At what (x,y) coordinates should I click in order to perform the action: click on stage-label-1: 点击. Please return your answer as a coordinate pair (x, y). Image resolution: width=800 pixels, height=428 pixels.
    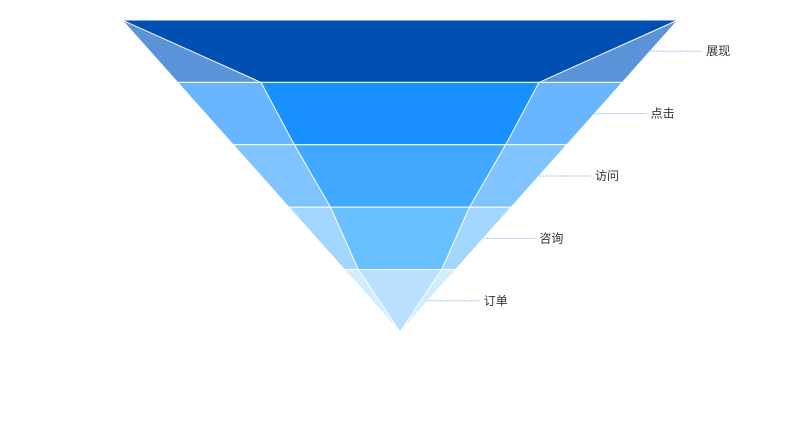
    Looking at the image, I should click on (663, 114).